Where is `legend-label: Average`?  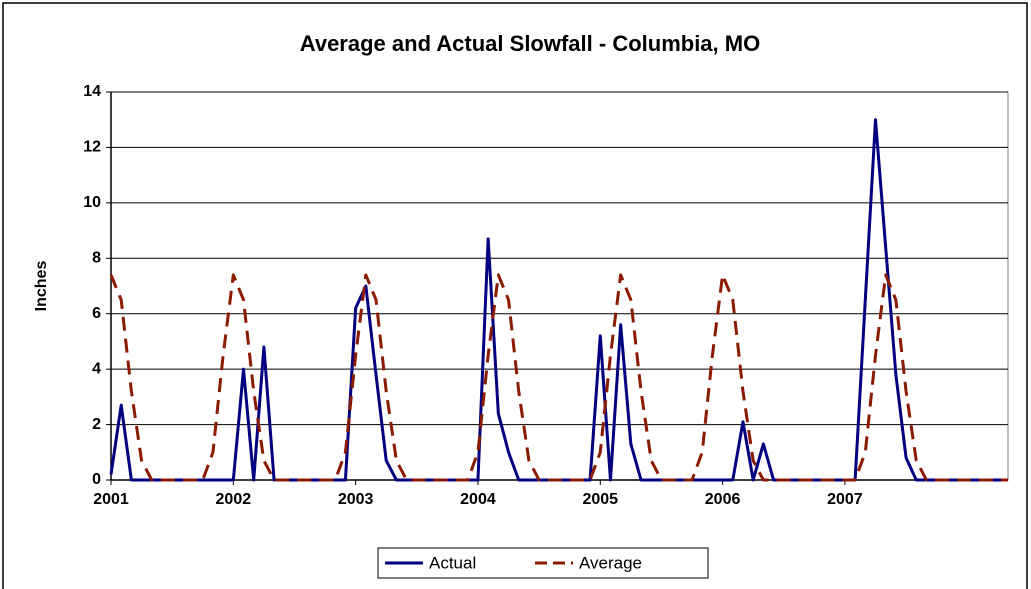 legend-label: Average is located at coordinates (610, 562).